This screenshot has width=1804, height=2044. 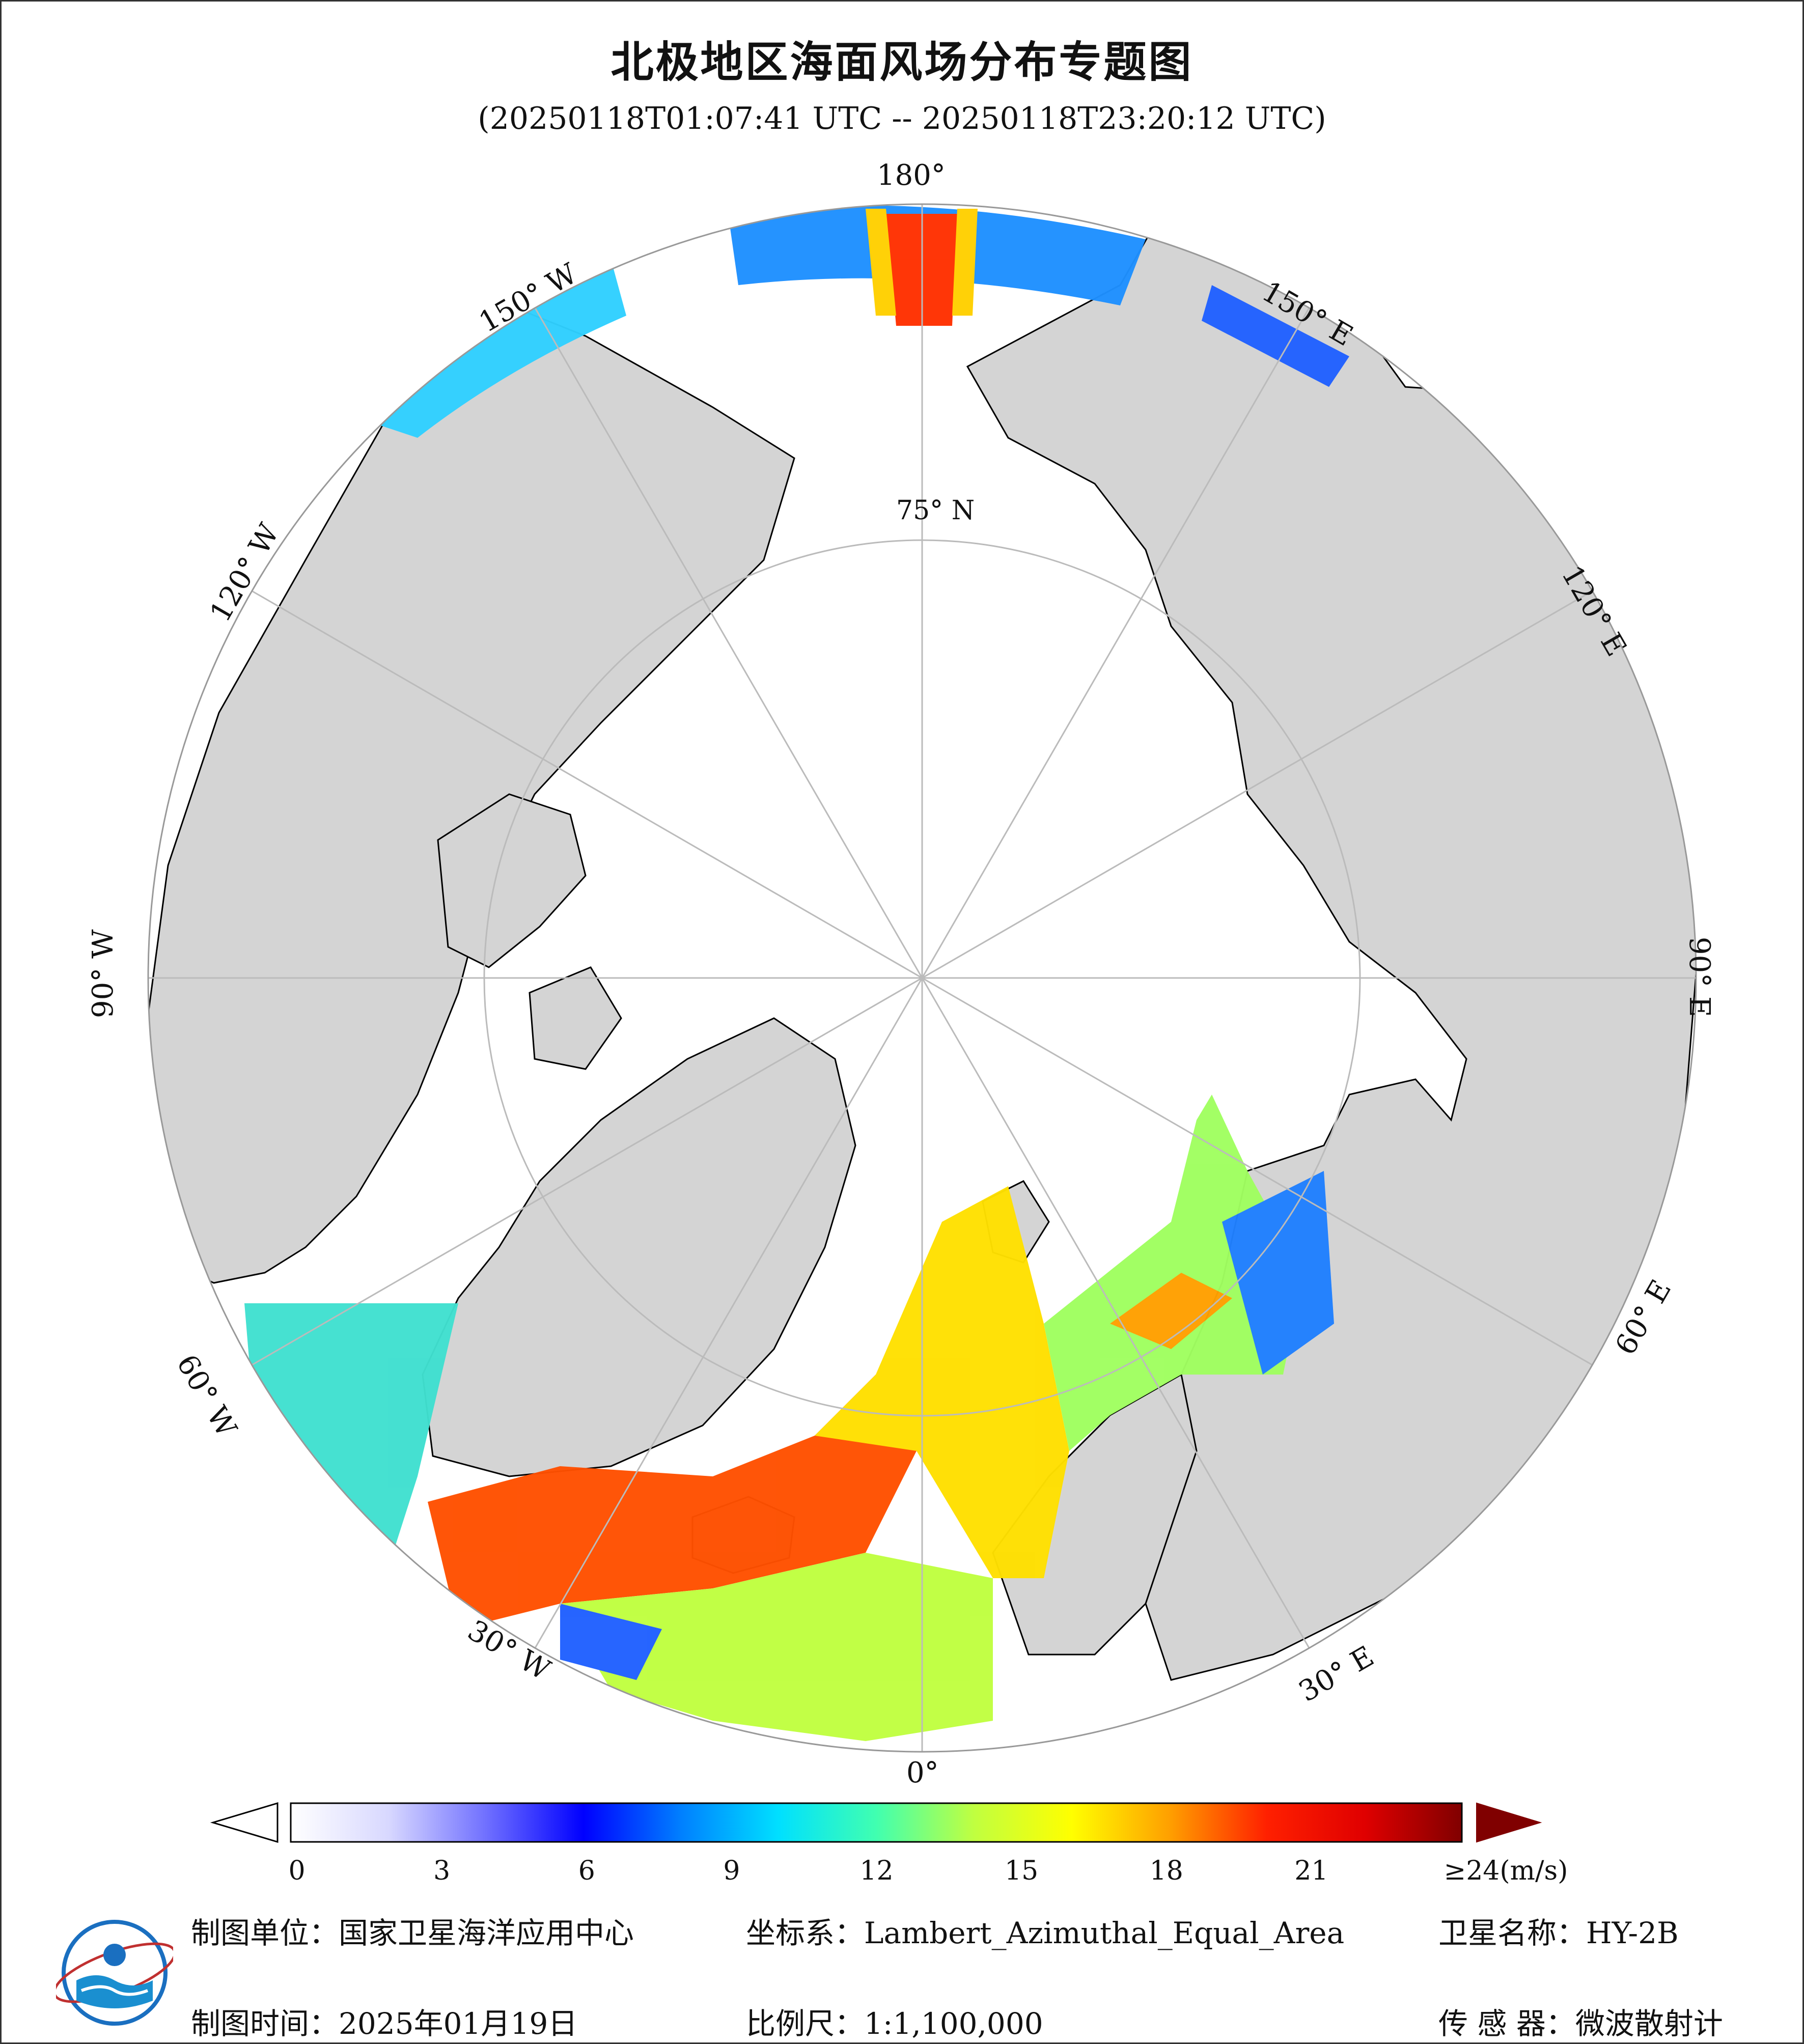 What do you see at coordinates (1104, 1933) in the screenshot?
I see `crs-value: Lambert_Azimuthal_Equal_Area` at bounding box center [1104, 1933].